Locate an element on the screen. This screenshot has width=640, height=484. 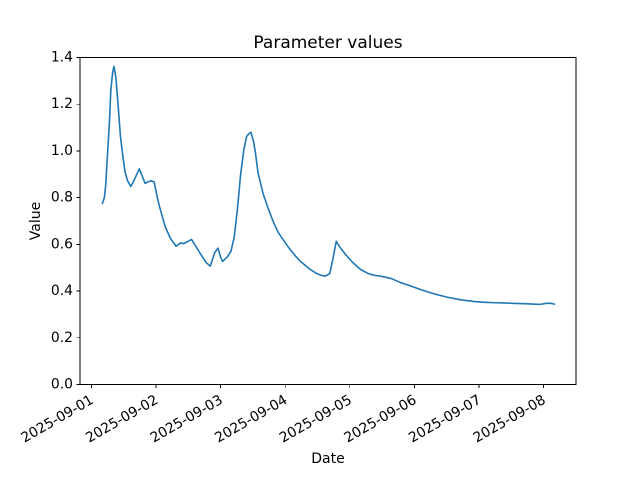
y-tick-label: 1.2 is located at coordinates (62, 104).